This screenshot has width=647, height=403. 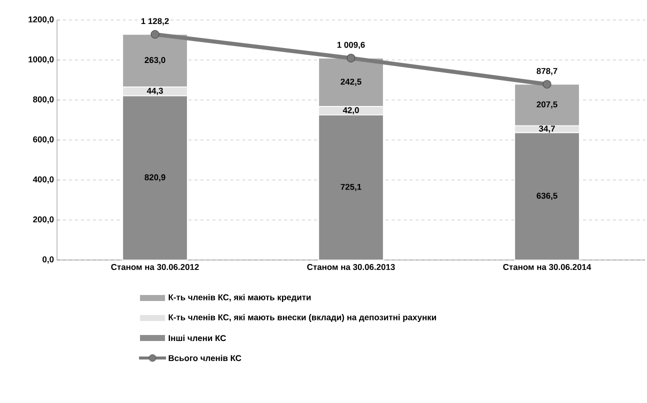 I want to click on data-label: 242,5, so click(x=351, y=82).